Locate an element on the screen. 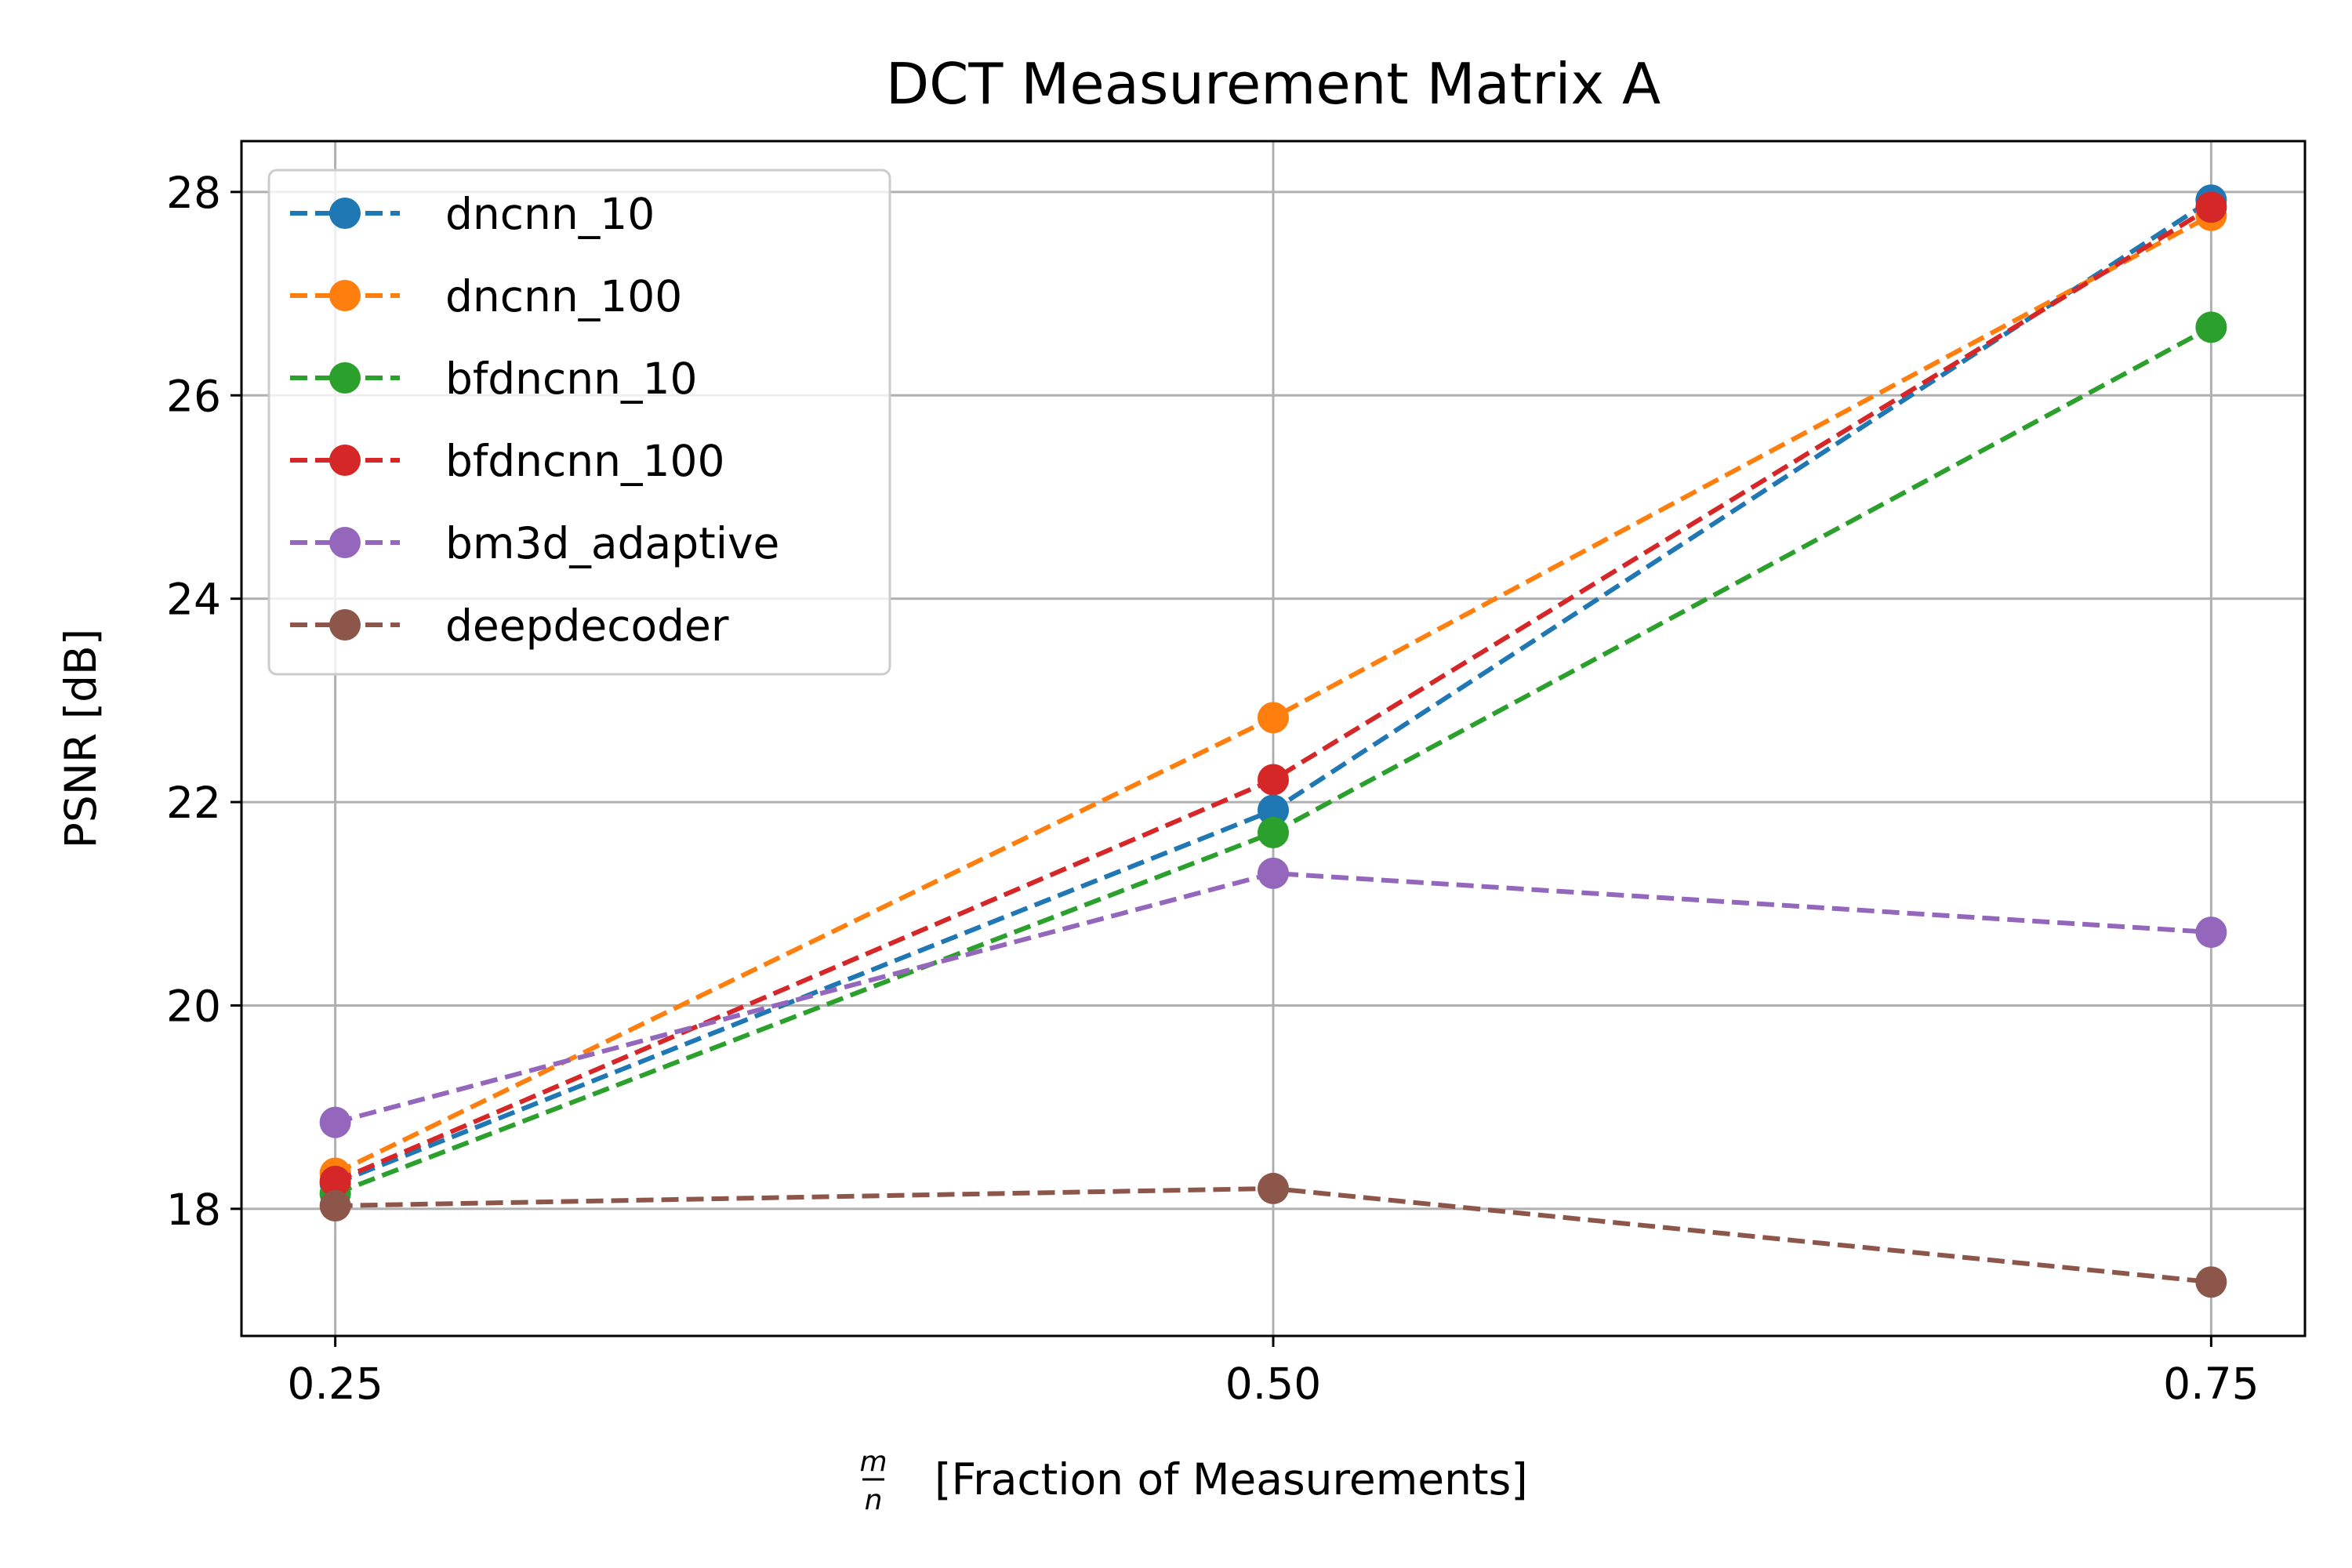 The image size is (2352, 1568). legend-entry-deepdecoder: deepdecoder is located at coordinates (509, 626).